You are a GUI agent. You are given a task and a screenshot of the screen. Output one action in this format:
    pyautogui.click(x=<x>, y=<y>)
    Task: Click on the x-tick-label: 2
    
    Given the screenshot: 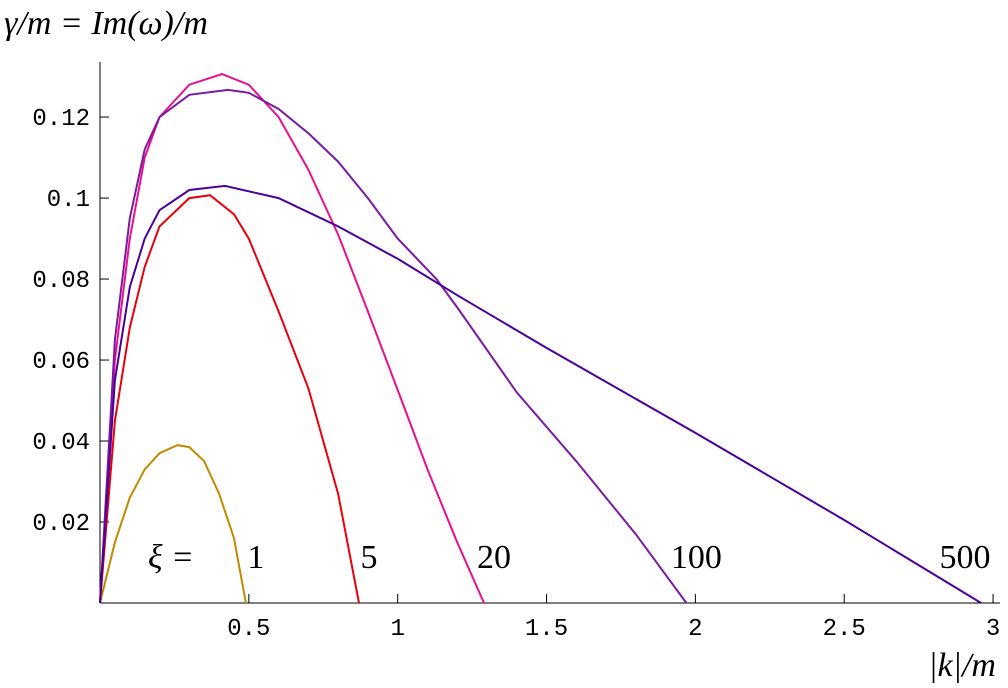 What is the action you would take?
    pyautogui.click(x=695, y=629)
    